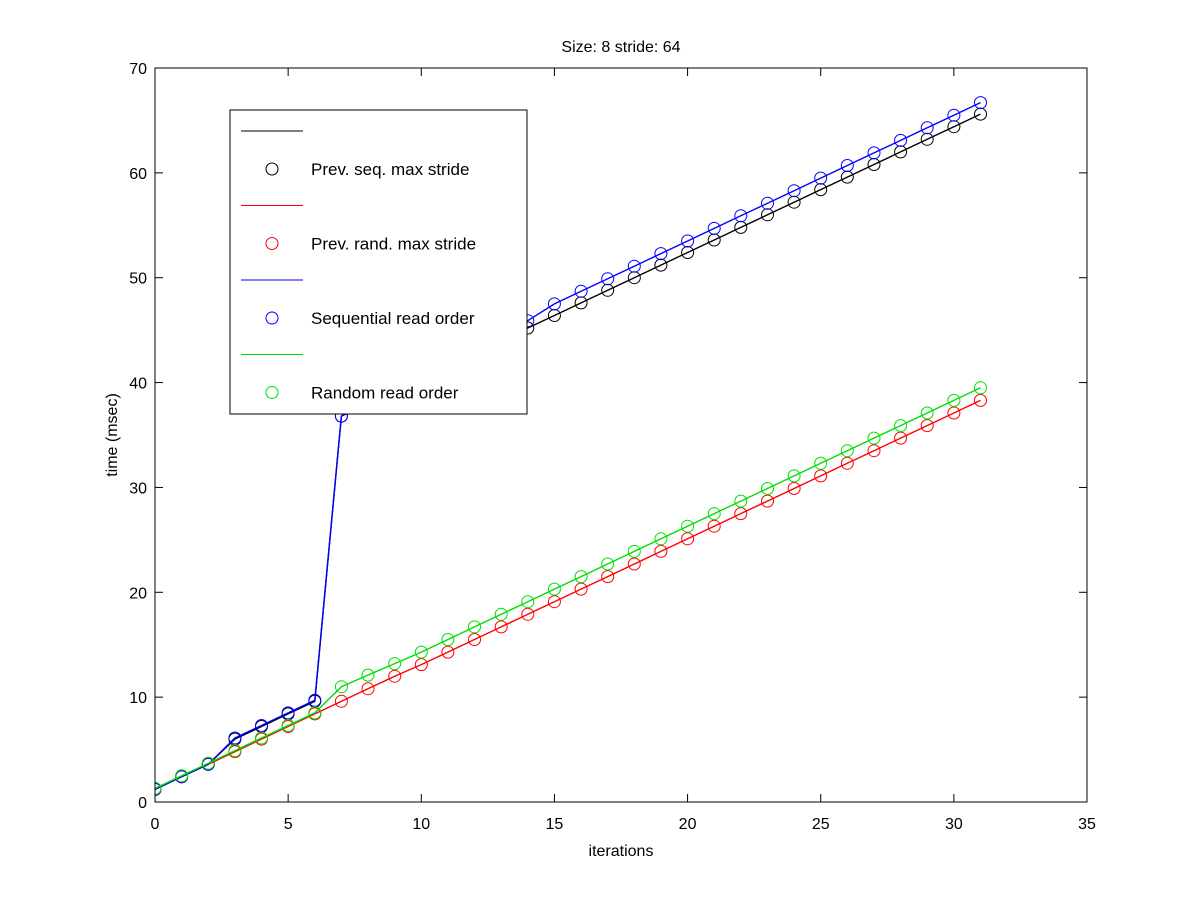  I want to click on y-tick-label: 20, so click(138, 593).